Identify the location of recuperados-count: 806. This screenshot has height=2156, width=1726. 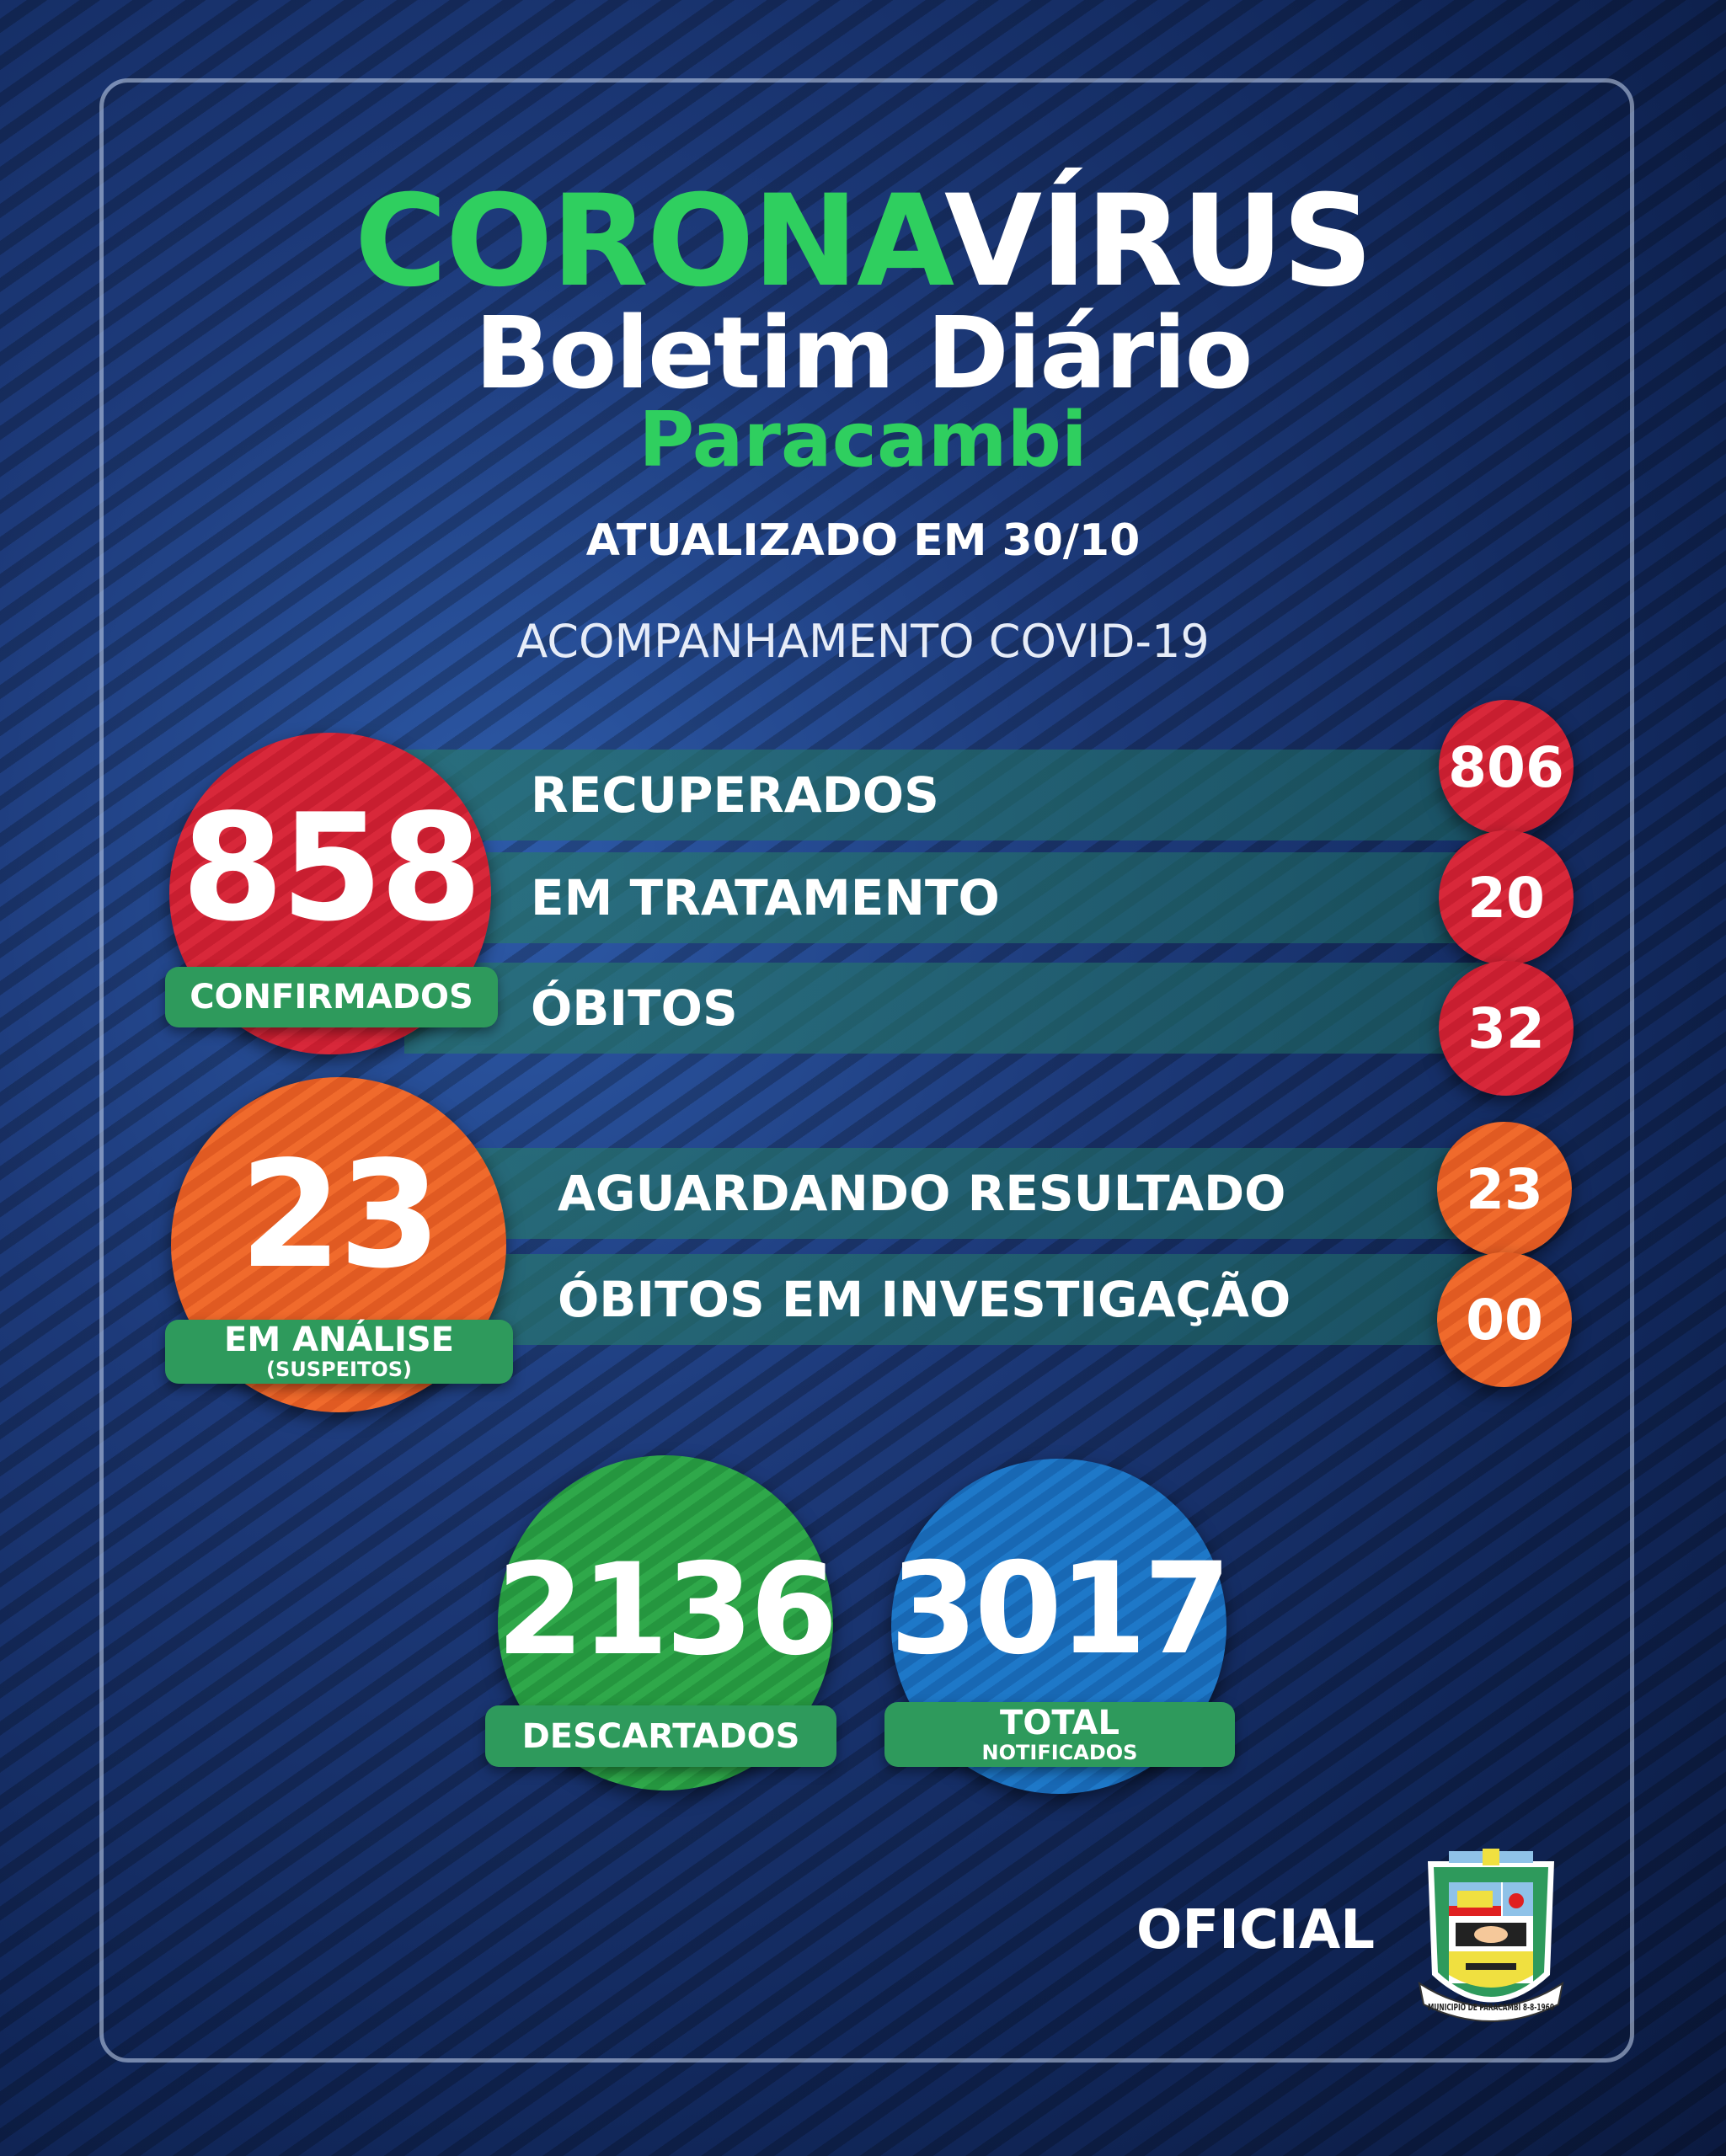
(1506, 767).